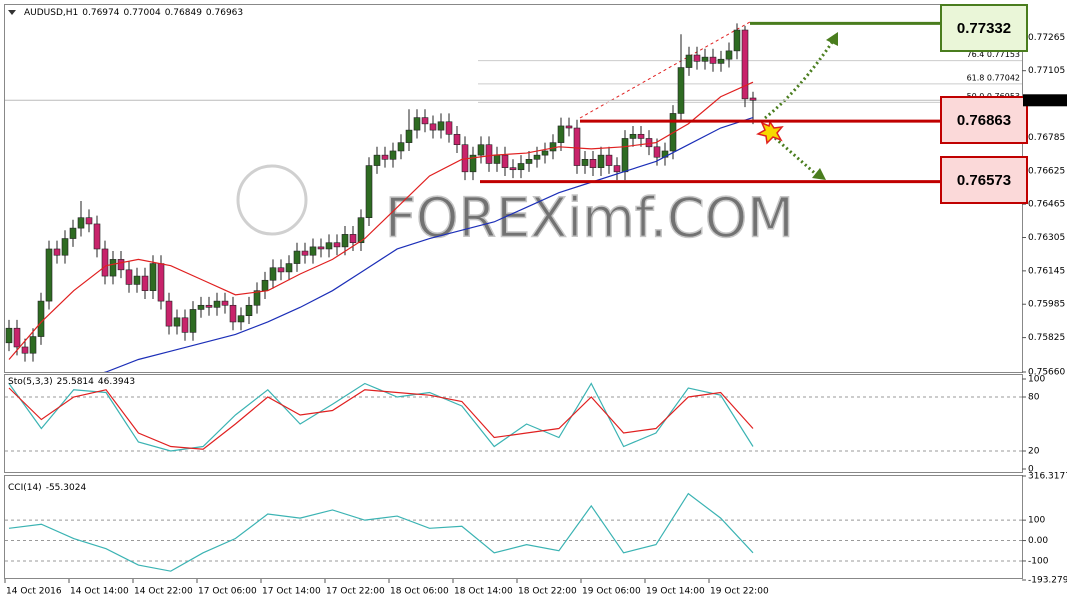  I want to click on x-tick-label: 17 Oct 06:00, so click(227, 592).